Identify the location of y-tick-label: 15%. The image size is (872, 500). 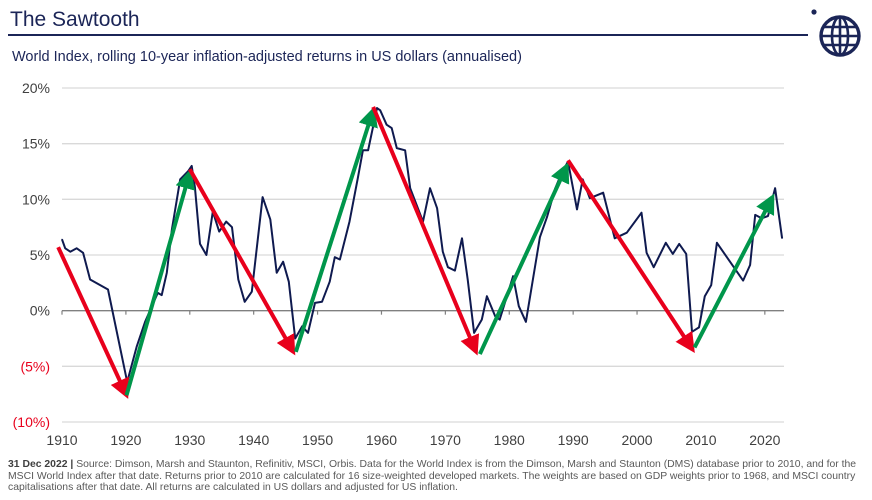
(36, 144).